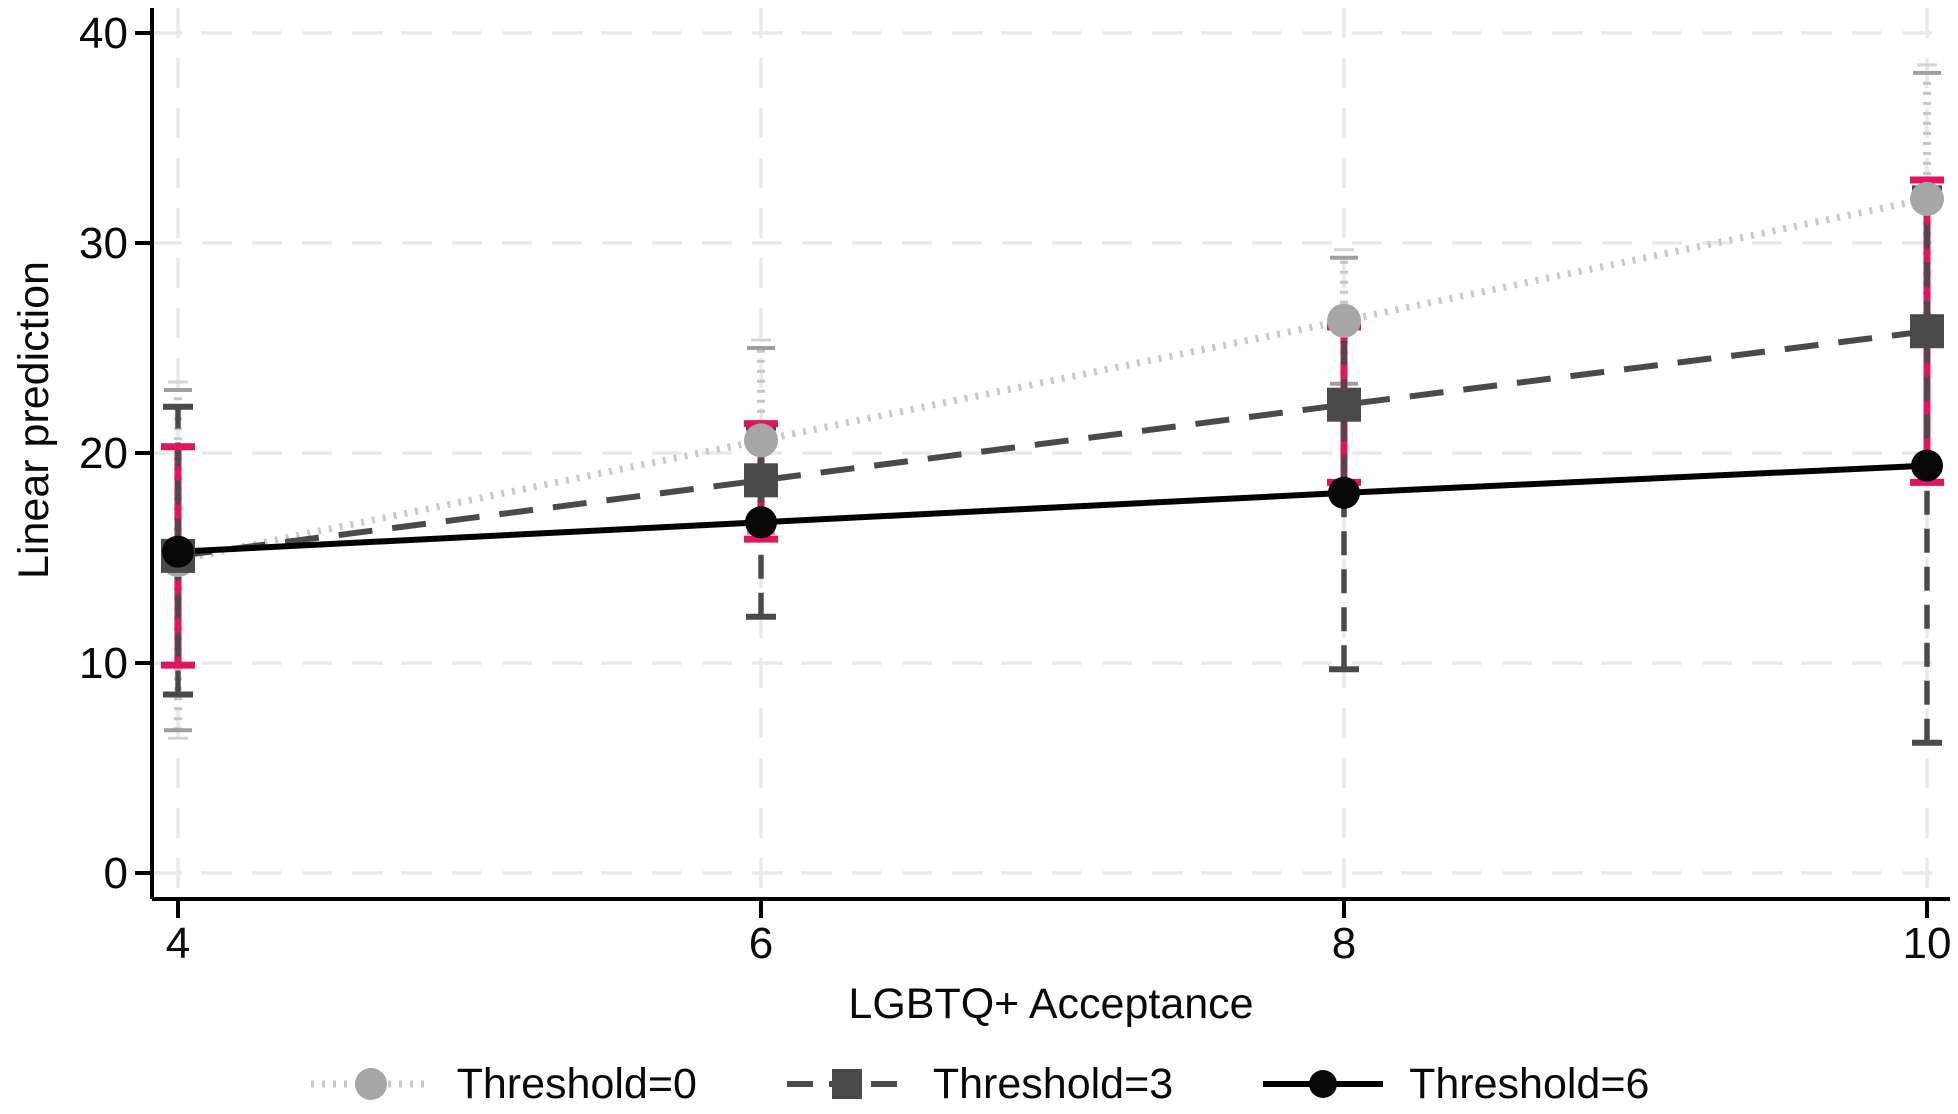 This screenshot has width=1958, height=1114. What do you see at coordinates (1529, 1083) in the screenshot?
I see `legend-label: Threshold=6` at bounding box center [1529, 1083].